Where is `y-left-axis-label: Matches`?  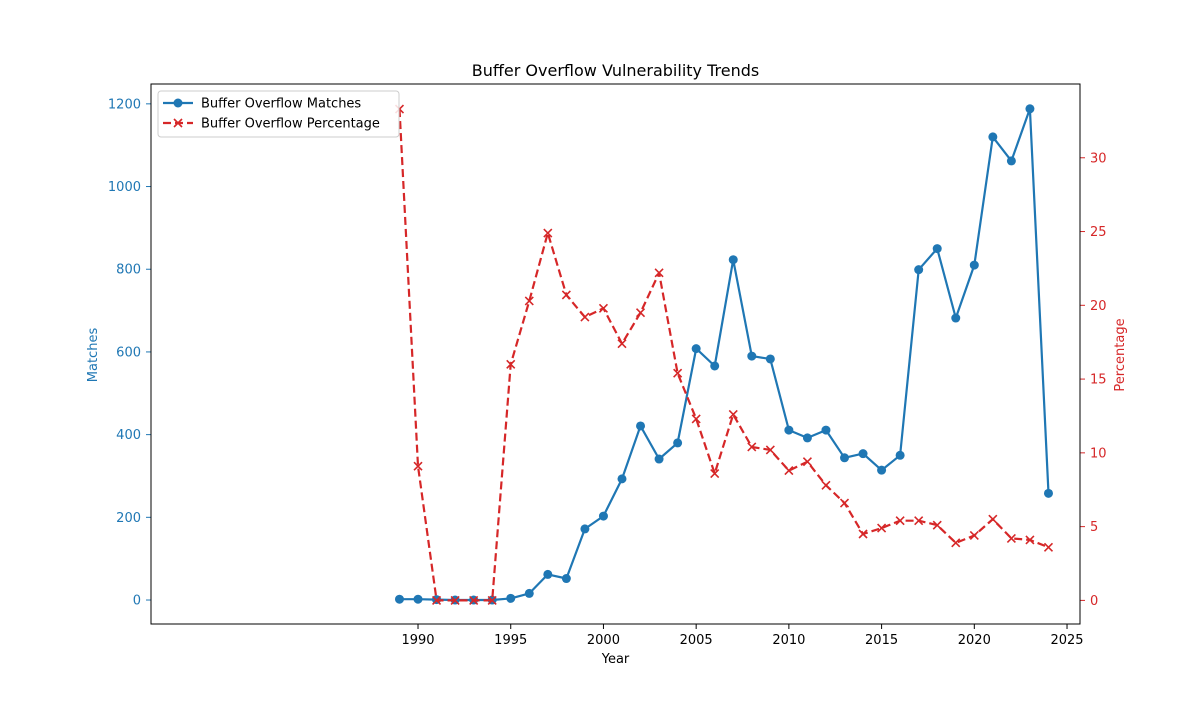 y-left-axis-label: Matches is located at coordinates (93, 355).